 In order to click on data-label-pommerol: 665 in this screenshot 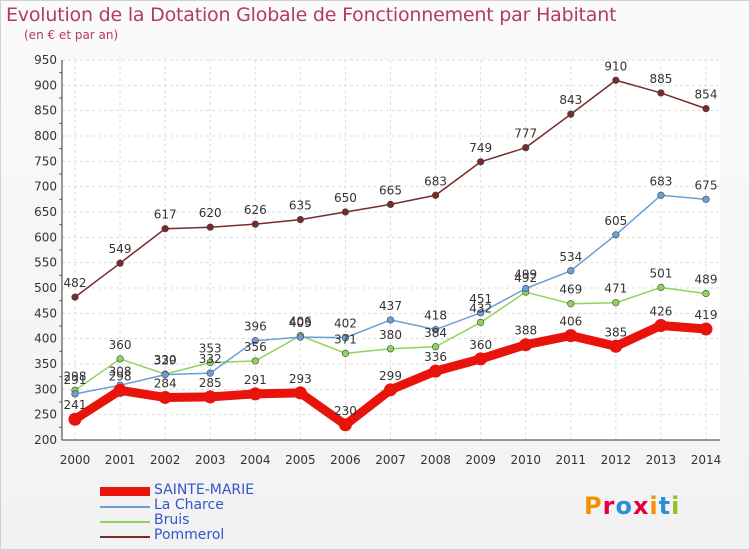, I will do `click(390, 190)`.